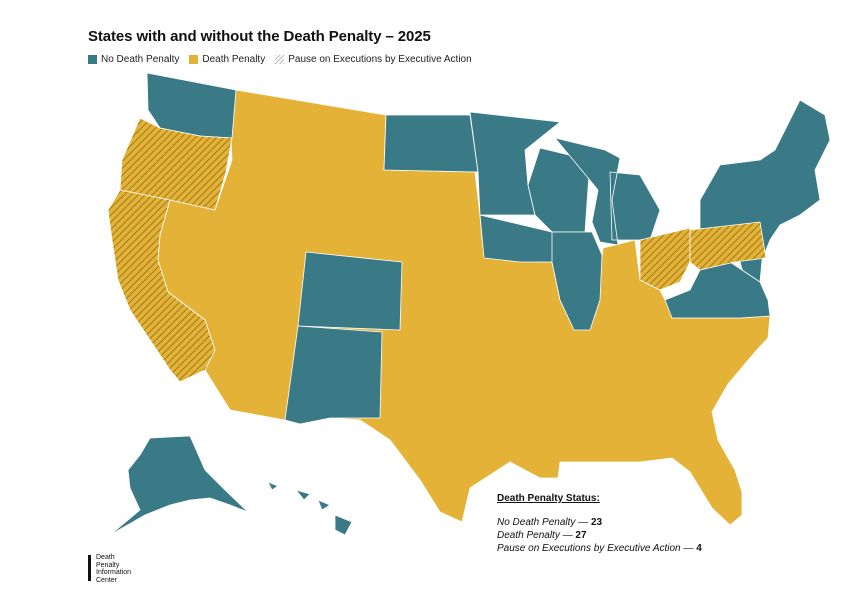 The image size is (860, 600). What do you see at coordinates (699, 548) in the screenshot?
I see `status-count-pause: 4` at bounding box center [699, 548].